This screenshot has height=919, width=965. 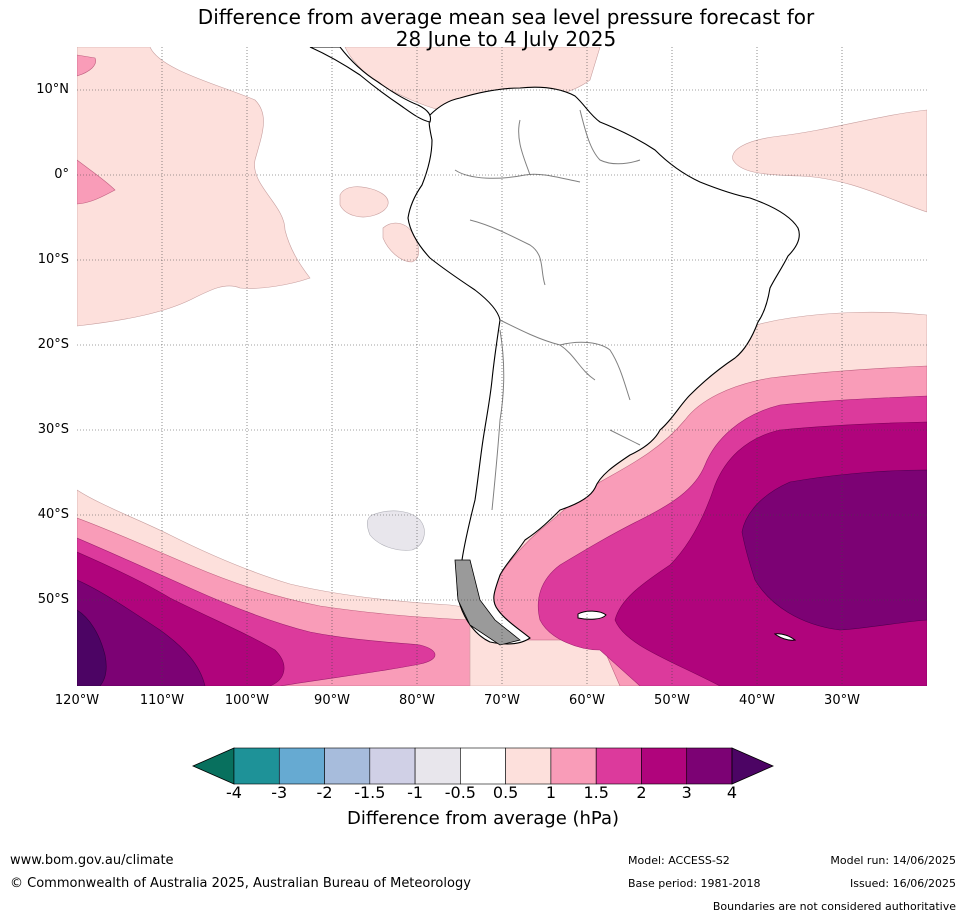 I want to click on lat-label-0: 0°, so click(x=61, y=174).